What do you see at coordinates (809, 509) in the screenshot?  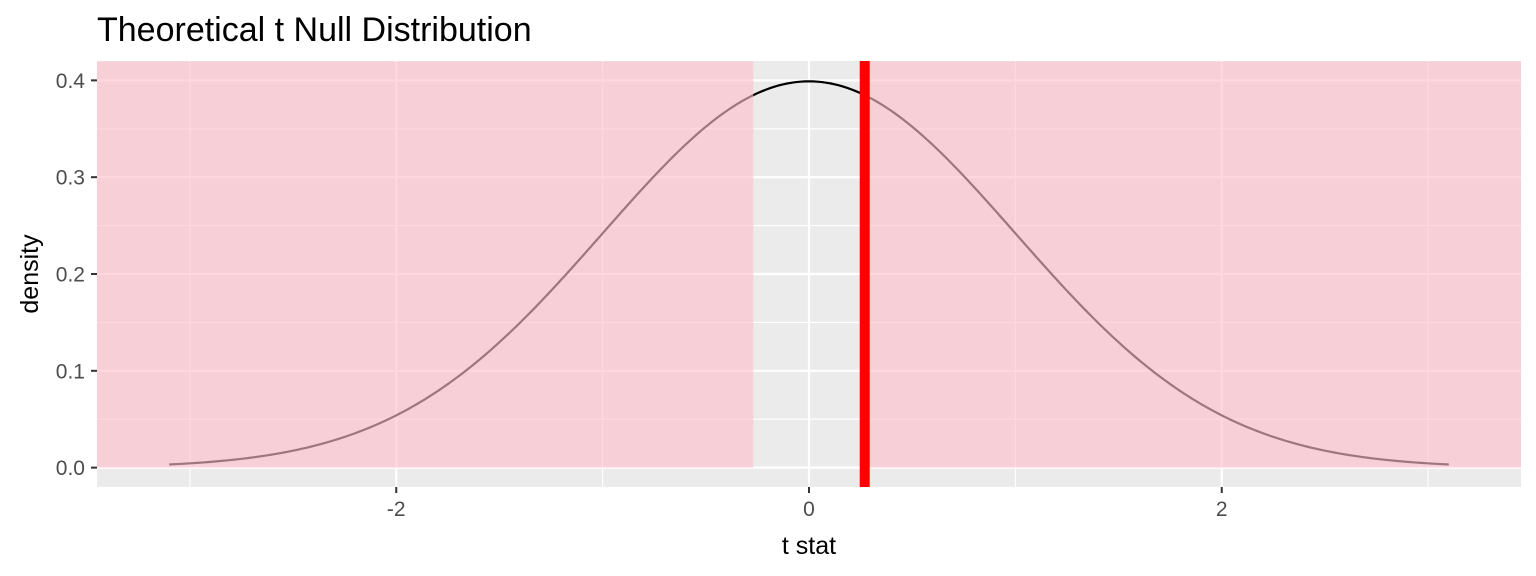 I see `x-tick-label: 0` at bounding box center [809, 509].